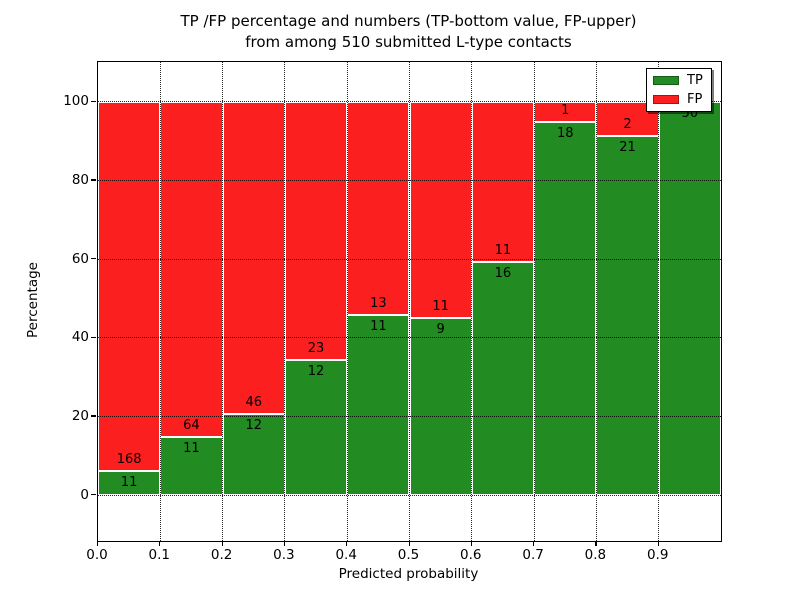 This screenshot has height=600, width=800. Describe the element at coordinates (408, 555) in the screenshot. I see `x-tick-label: 0.5` at that location.